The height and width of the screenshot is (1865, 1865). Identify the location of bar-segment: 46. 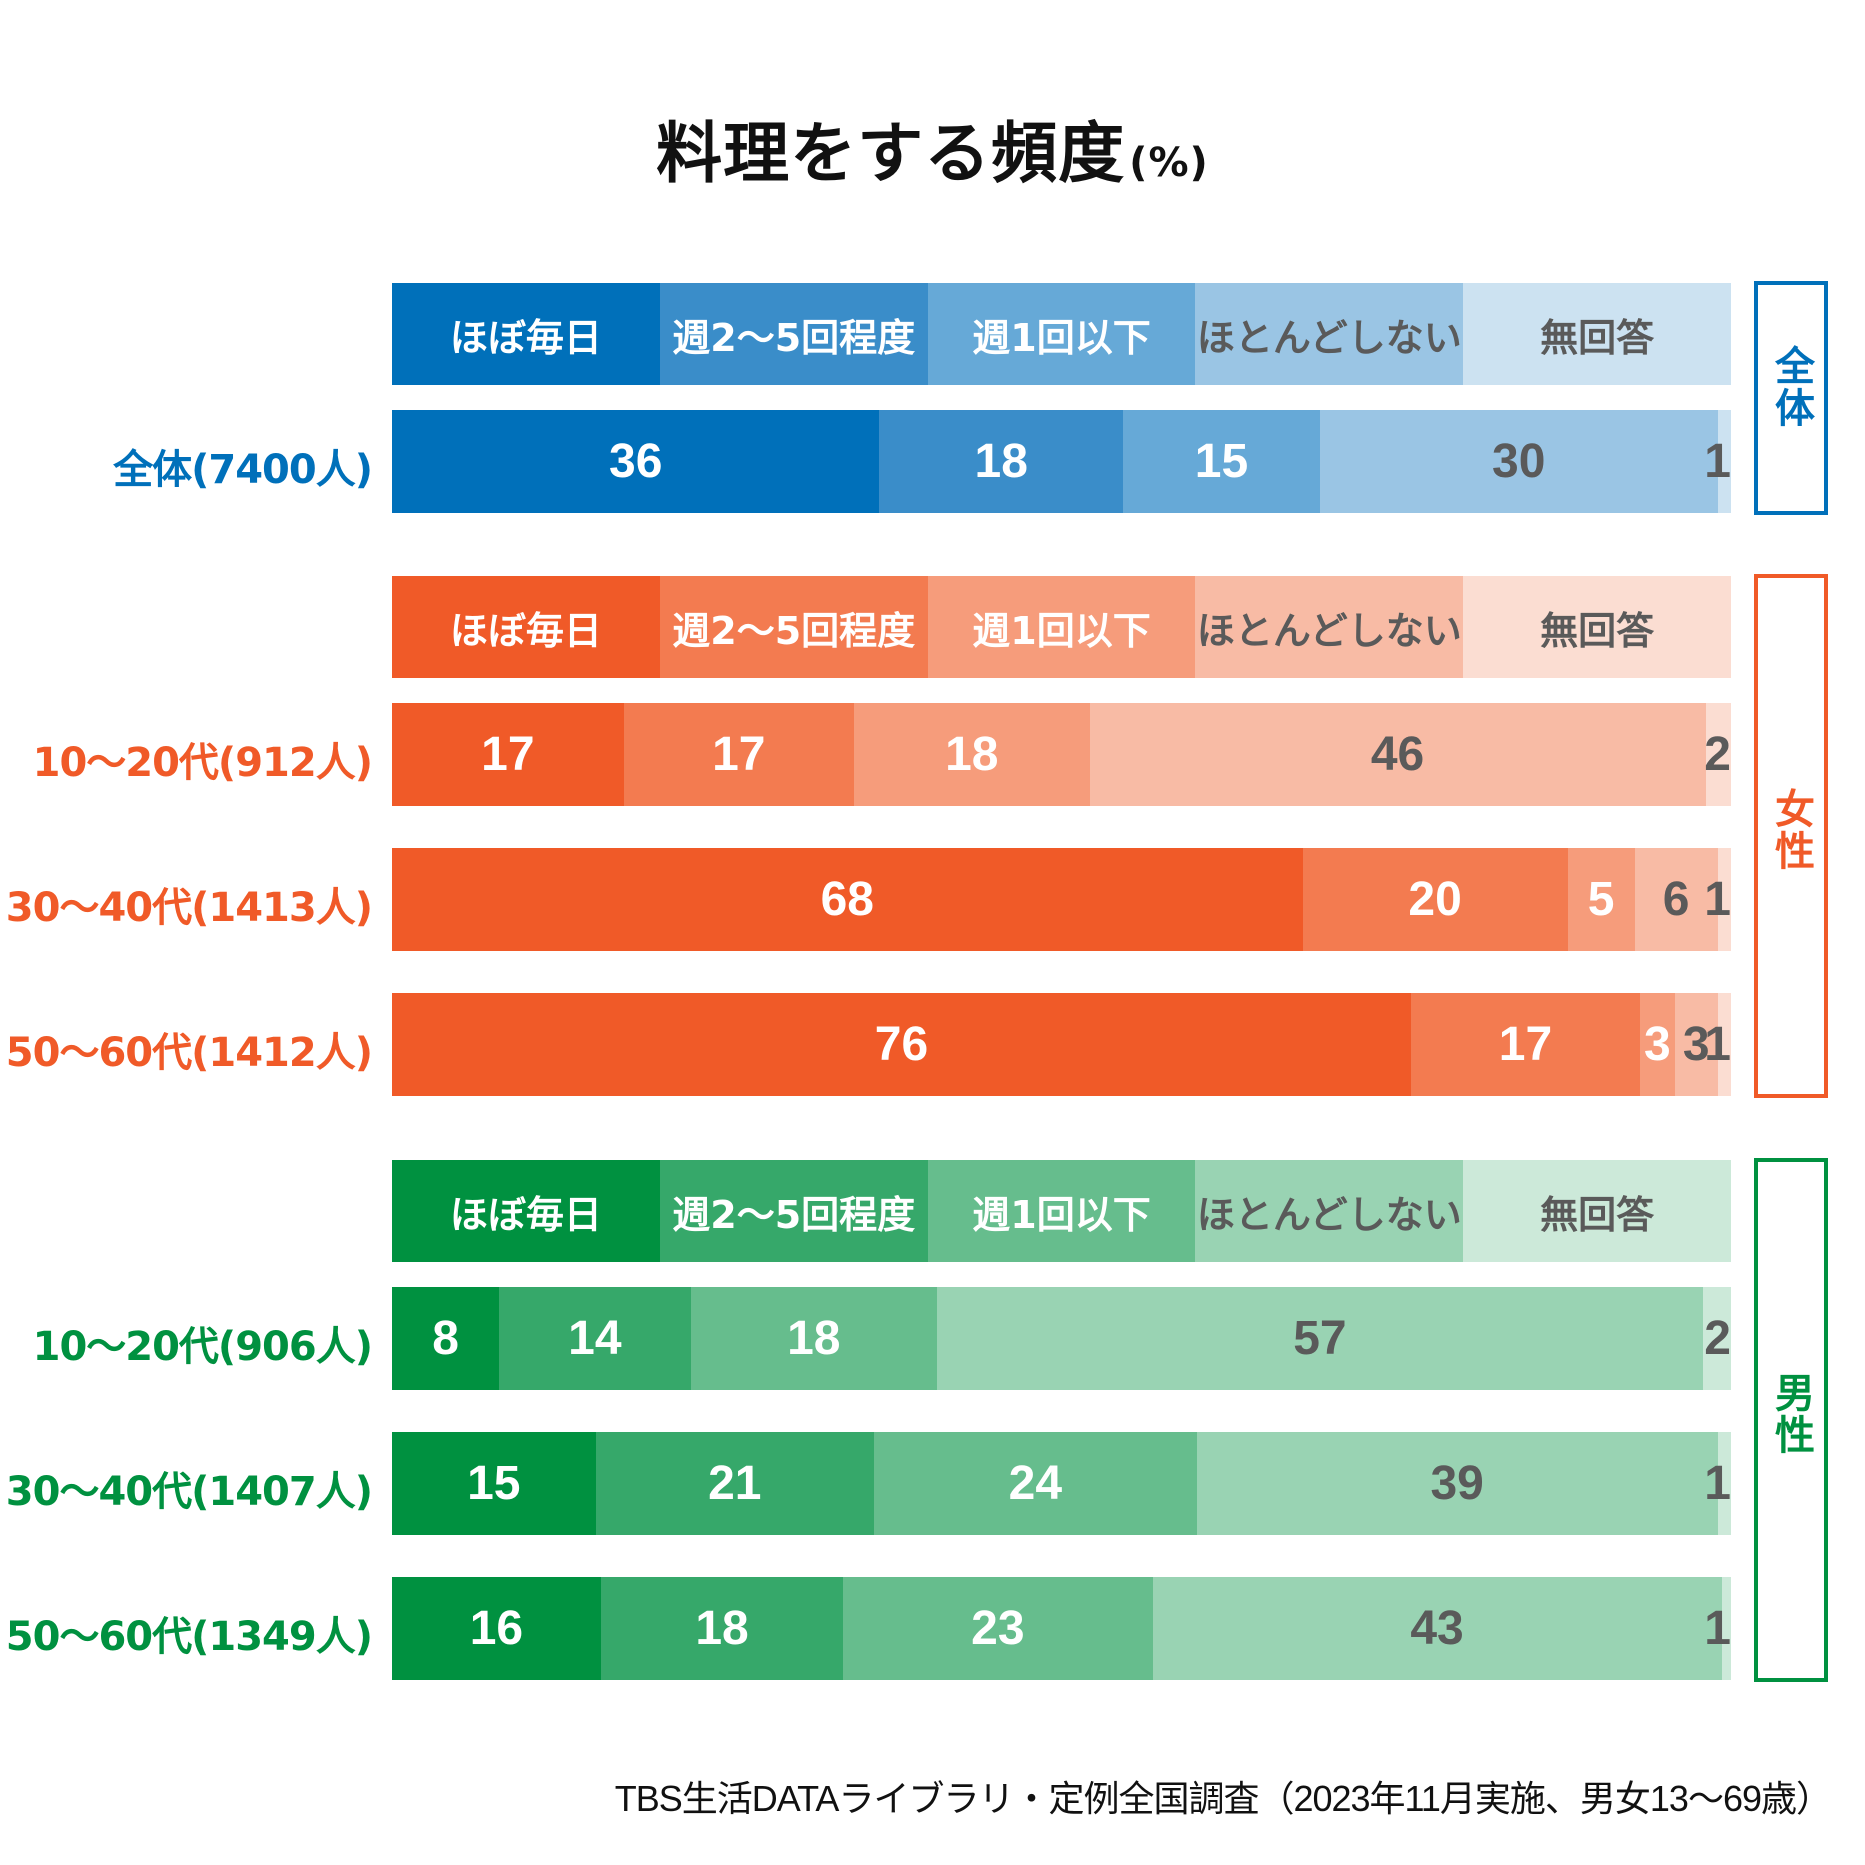
(1397, 754).